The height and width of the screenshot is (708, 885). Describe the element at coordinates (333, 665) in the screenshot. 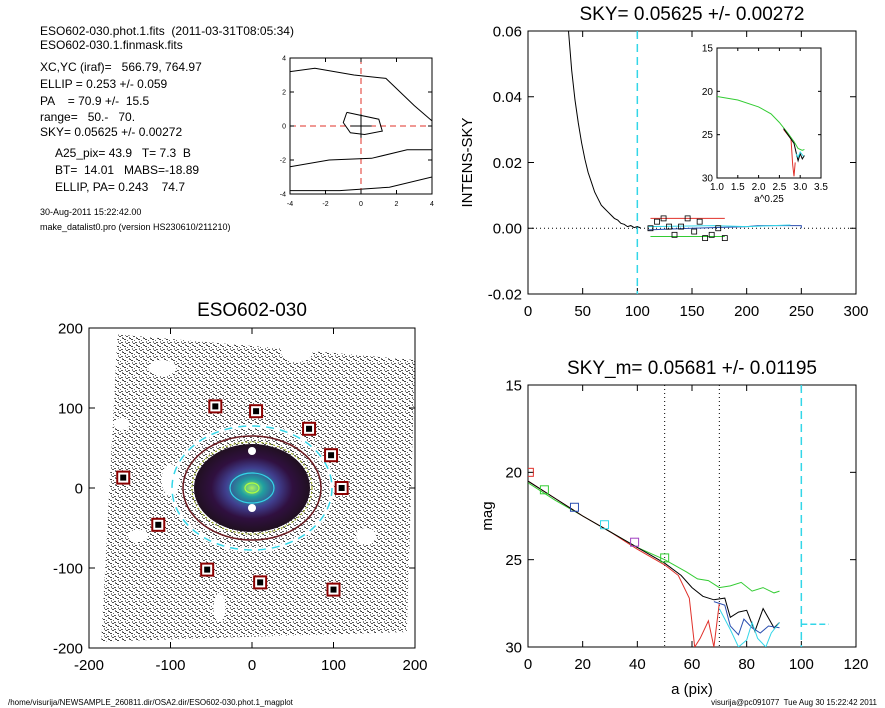

I see `image-xtick-label: 100` at that location.